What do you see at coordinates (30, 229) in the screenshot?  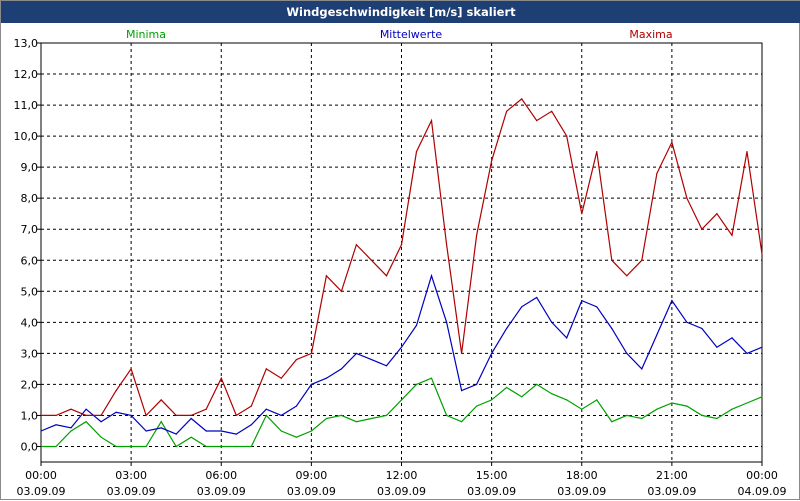 I see `y-tick-label: 7,0` at bounding box center [30, 229].